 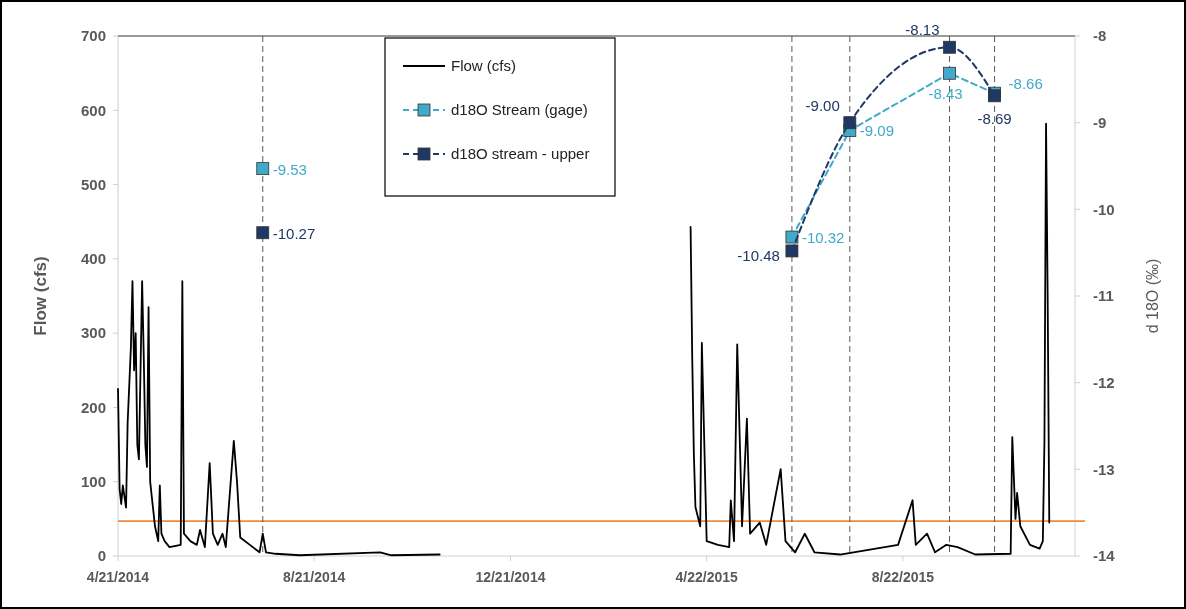 I want to click on y-tick-label: 300, so click(x=93, y=333).